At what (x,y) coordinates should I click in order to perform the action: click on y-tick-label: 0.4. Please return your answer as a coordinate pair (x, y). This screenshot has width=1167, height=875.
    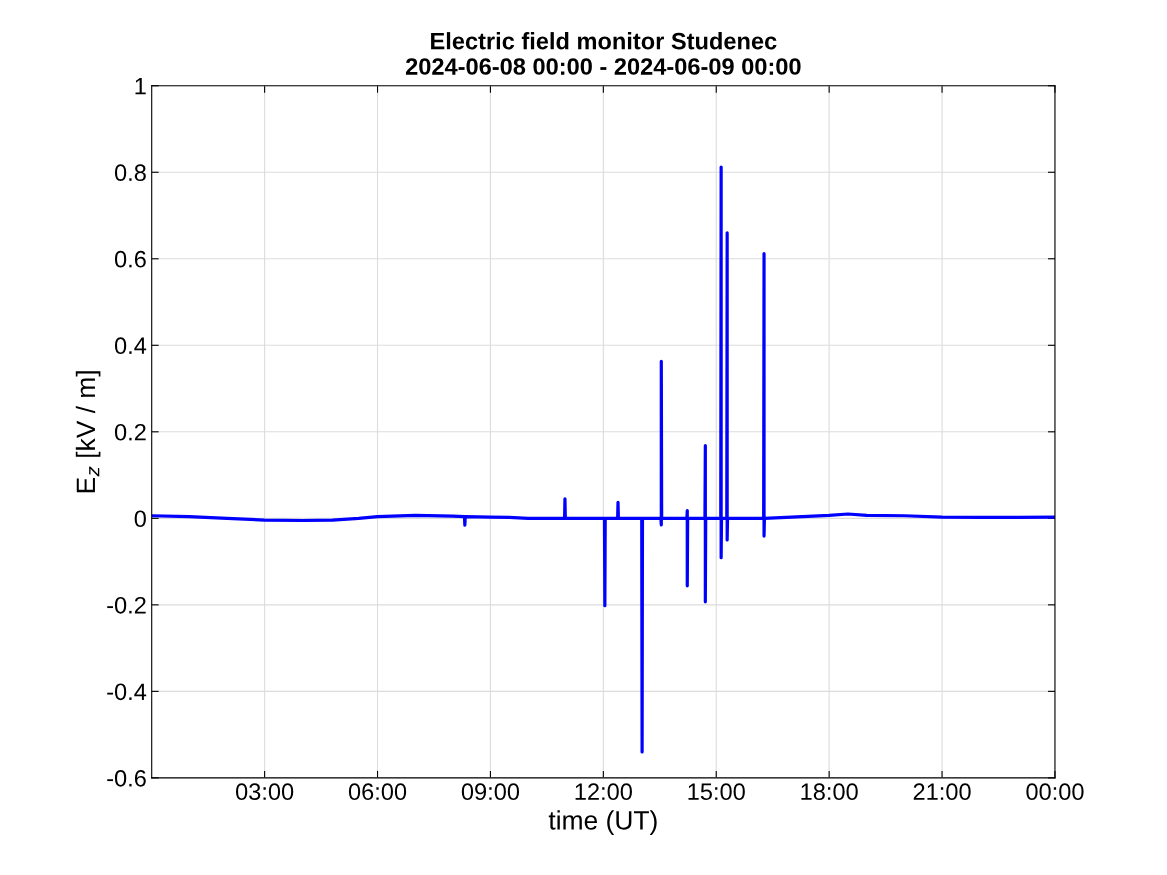
    Looking at the image, I should click on (130, 346).